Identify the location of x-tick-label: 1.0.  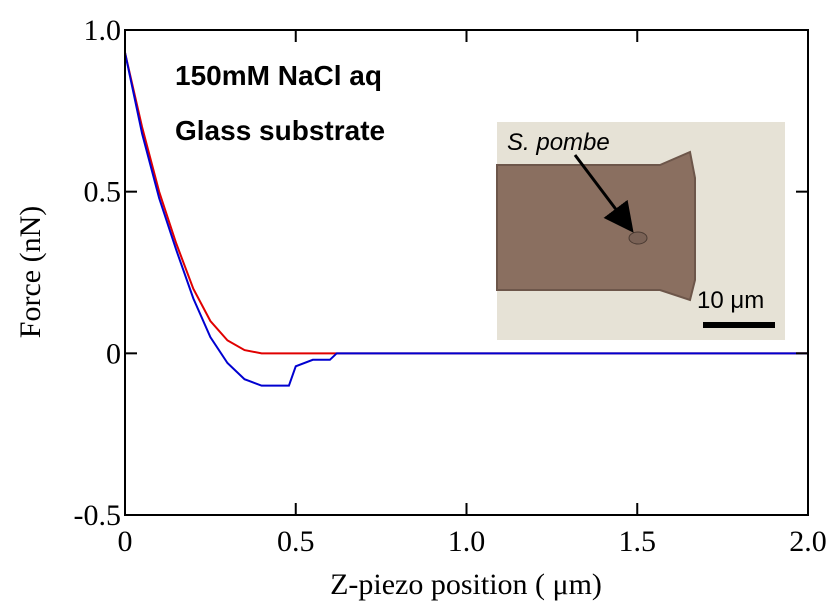
(467, 541).